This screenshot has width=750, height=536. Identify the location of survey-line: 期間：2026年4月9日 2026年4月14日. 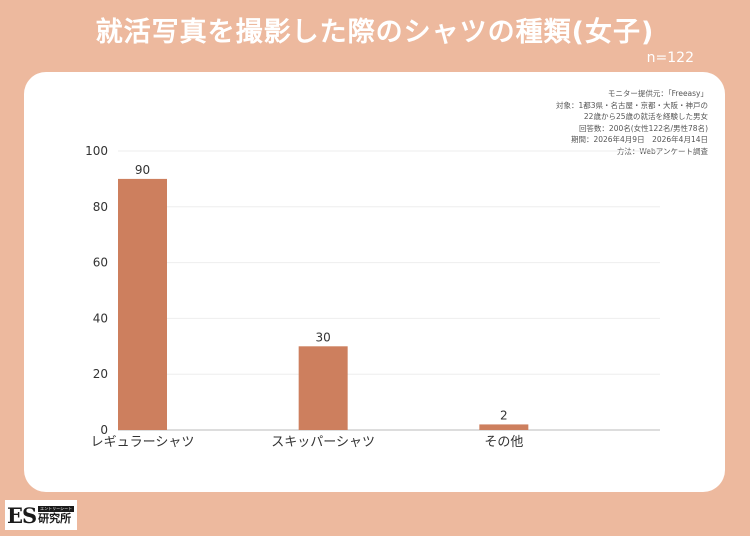
(639, 139).